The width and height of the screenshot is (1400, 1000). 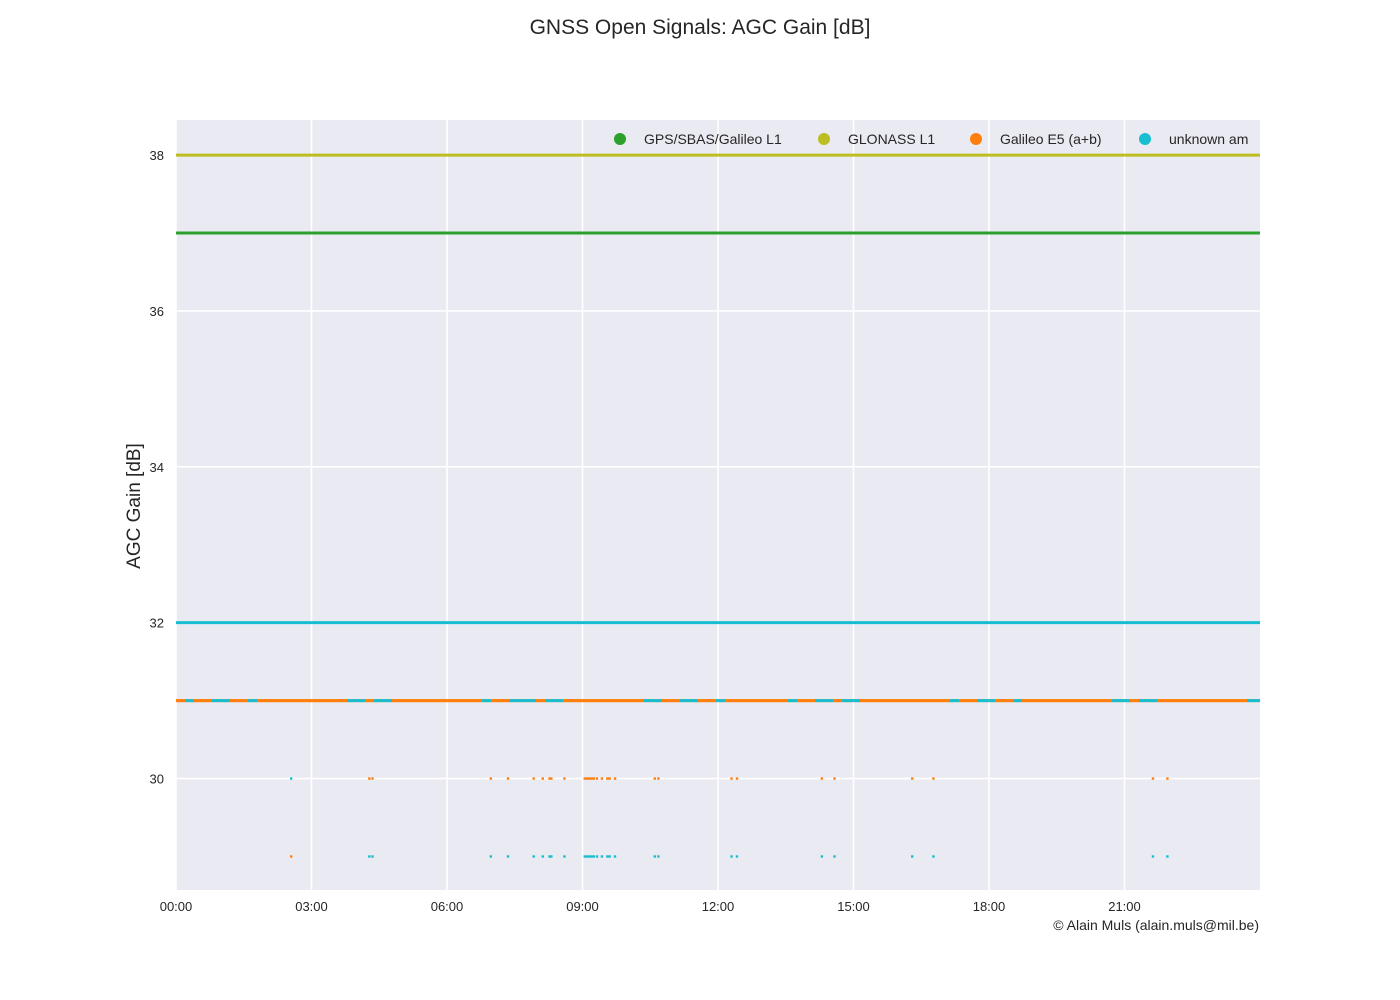 I want to click on y-tick-label: 34, so click(x=157, y=467).